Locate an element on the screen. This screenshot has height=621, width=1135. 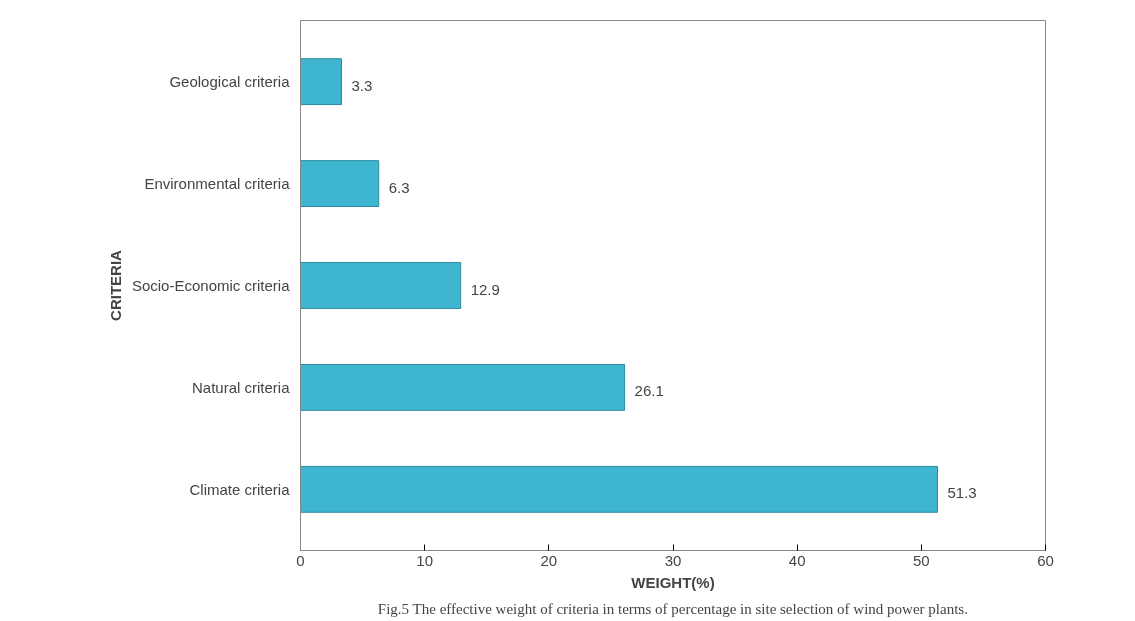
y-tick-label: Climate criteria is located at coordinates (240, 489).